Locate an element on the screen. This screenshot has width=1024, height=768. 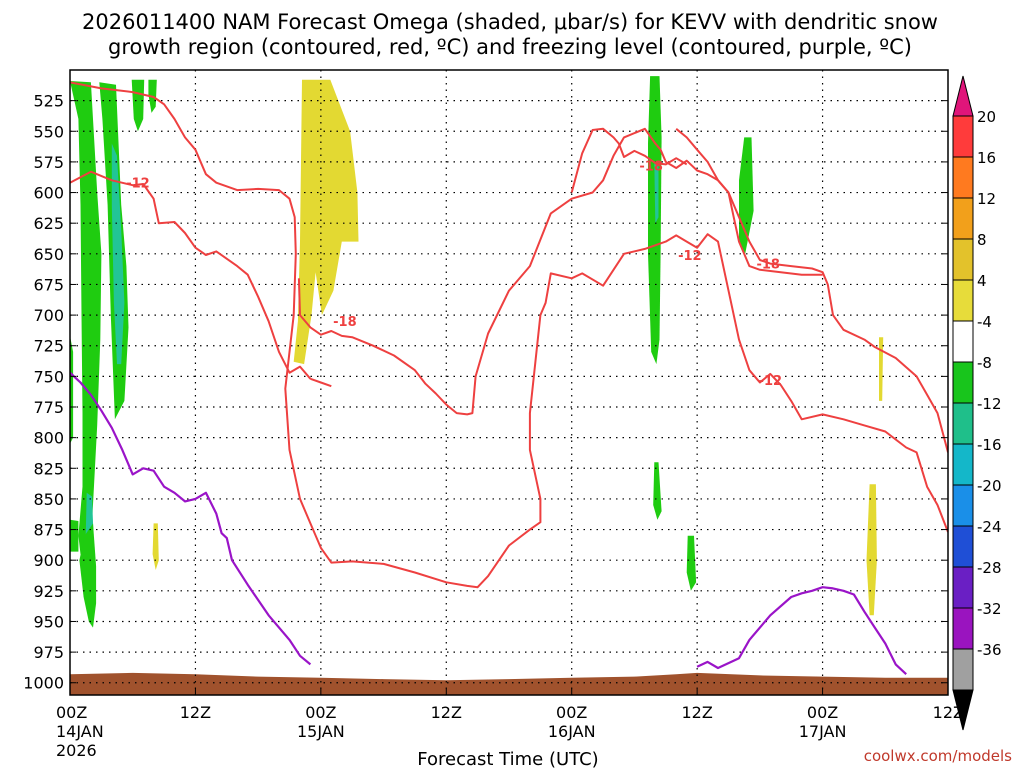
y-tick-label: 650 is located at coordinates (48, 254).